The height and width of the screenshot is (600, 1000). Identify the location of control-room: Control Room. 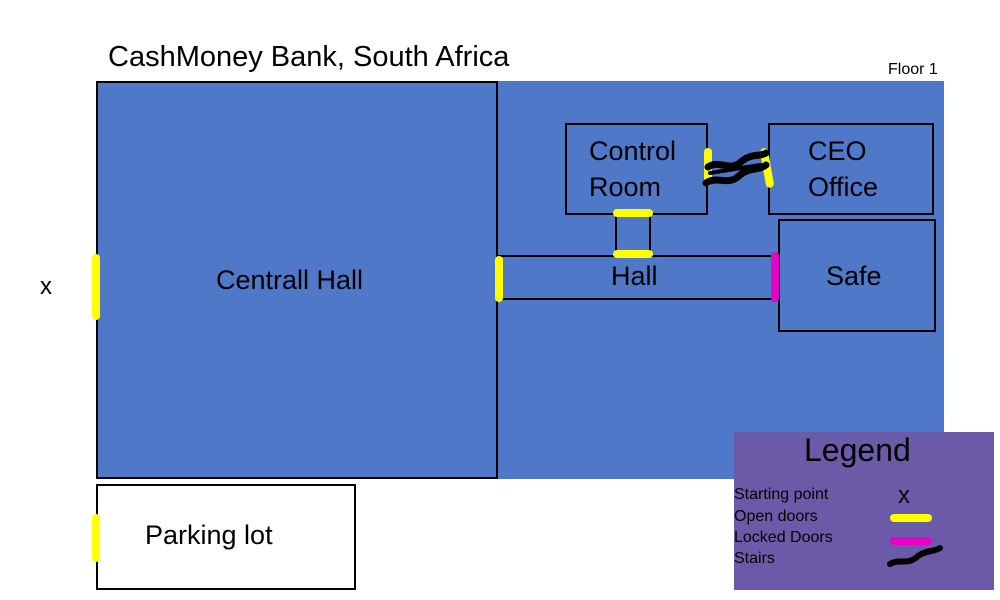
(636, 169).